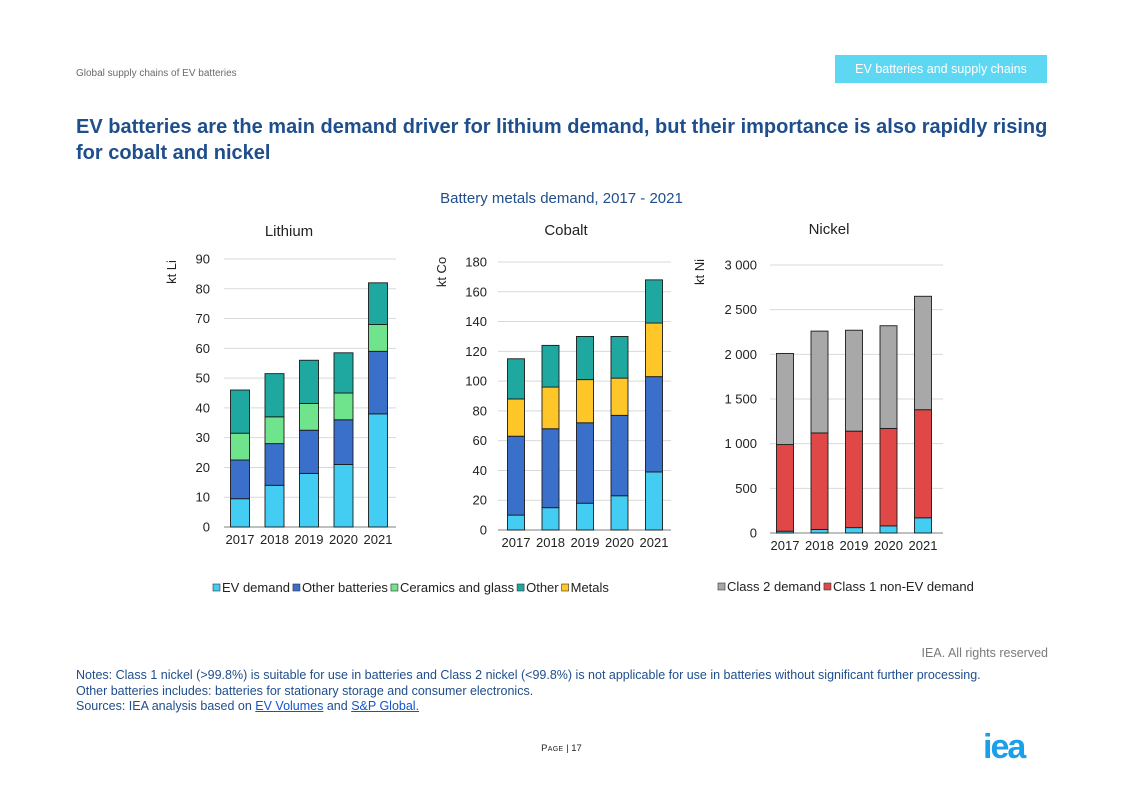  Describe the element at coordinates (740, 309) in the screenshot. I see `nickel-y-tick-label: 2 500` at that location.